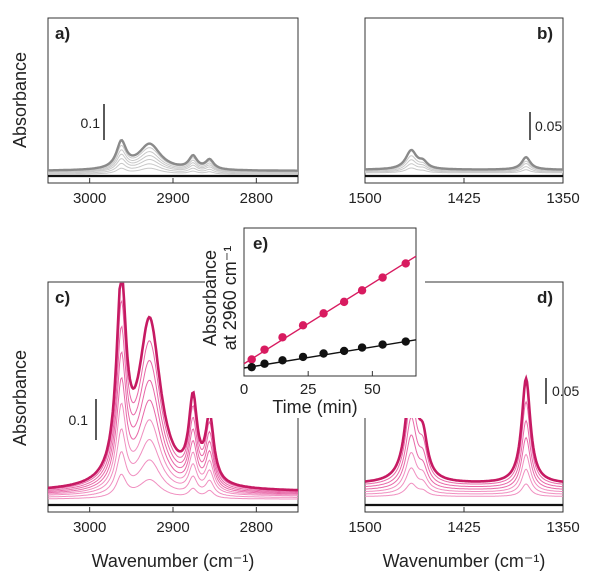 Image resolution: width=593 pixels, height=575 pixels. I want to click on panel-e-fits, so click(330, 312).